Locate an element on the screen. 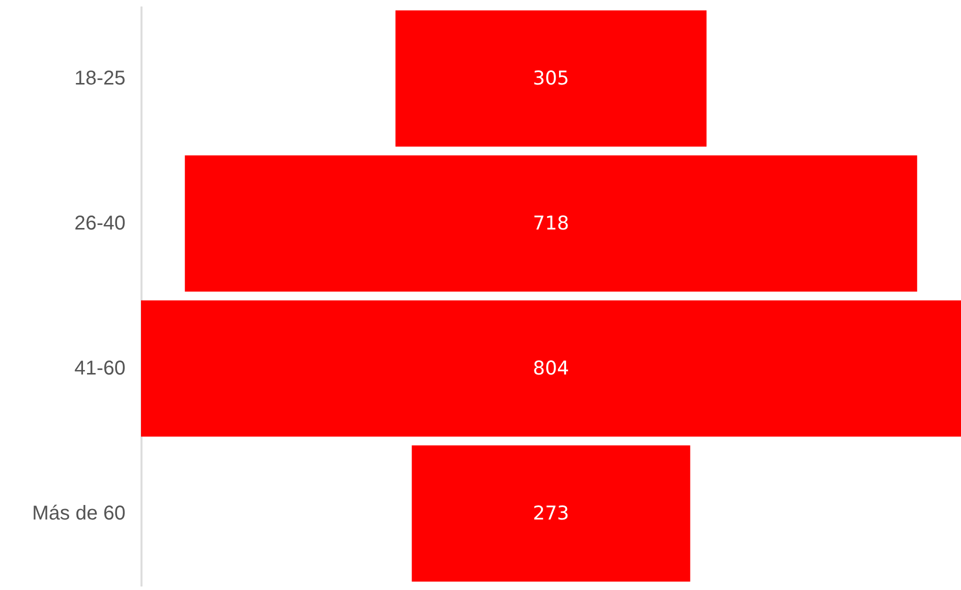 The height and width of the screenshot is (590, 961). data-label: 804 is located at coordinates (551, 369).